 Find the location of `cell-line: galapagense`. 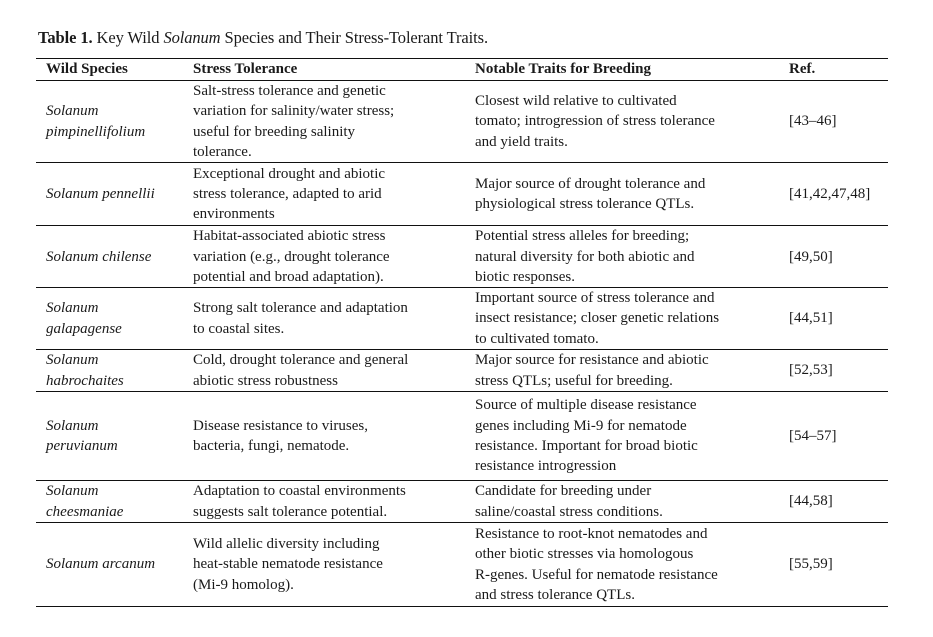

cell-line: galapagense is located at coordinates (84, 328).